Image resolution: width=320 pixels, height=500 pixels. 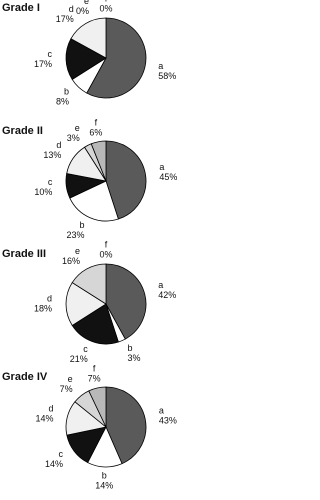 What do you see at coordinates (168, 177) in the screenshot?
I see `slice-value-label: 45%` at bounding box center [168, 177].